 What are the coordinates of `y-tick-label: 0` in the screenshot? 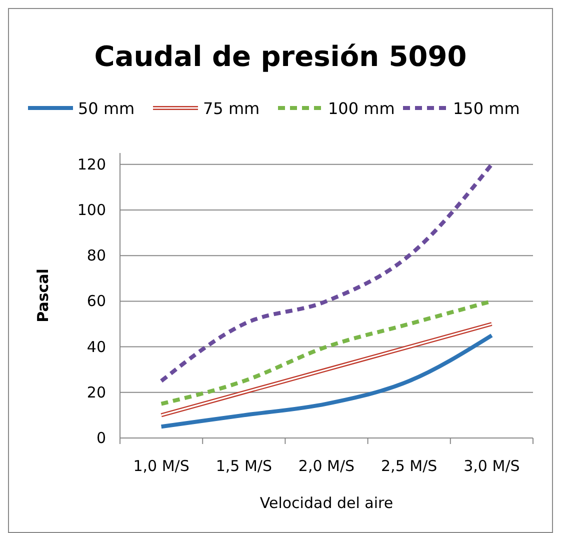 It's located at (101, 438).